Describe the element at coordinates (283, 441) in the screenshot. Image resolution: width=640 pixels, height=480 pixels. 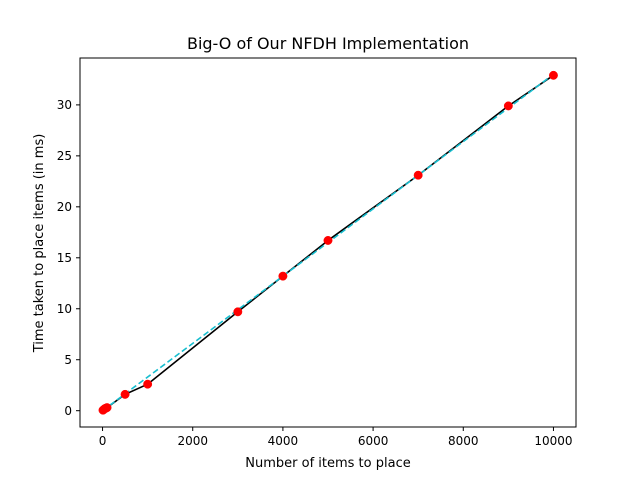
I see `x-tick-label: 4000` at that location.